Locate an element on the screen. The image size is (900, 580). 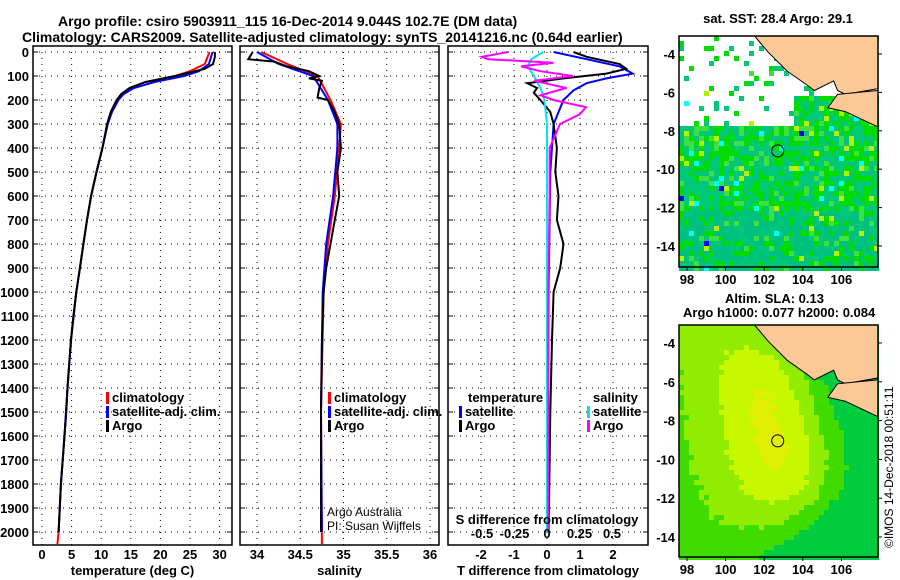
sst-map: 98 100 102 104 106-4-6-8-10-12-14 is located at coordinates (769, 161).